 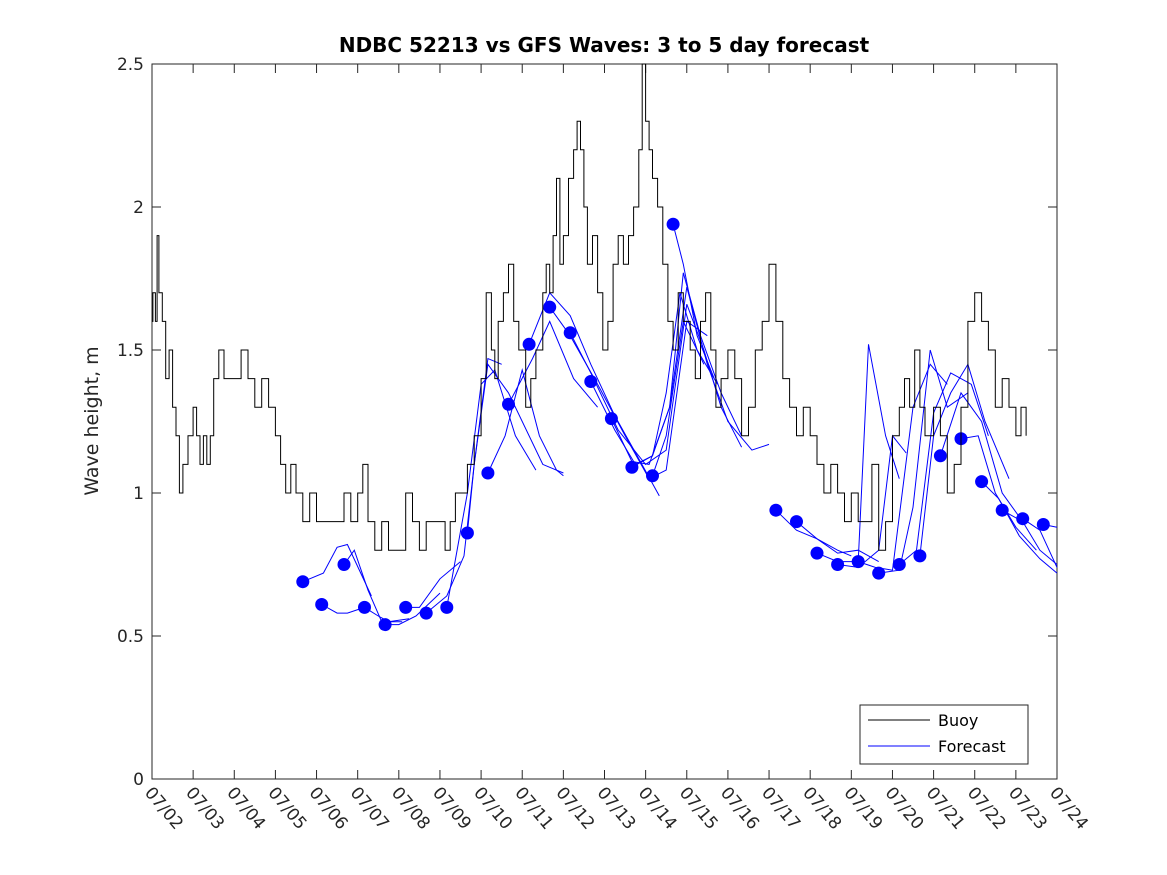 I want to click on y-axis-label: Wave height, m, so click(x=92, y=420).